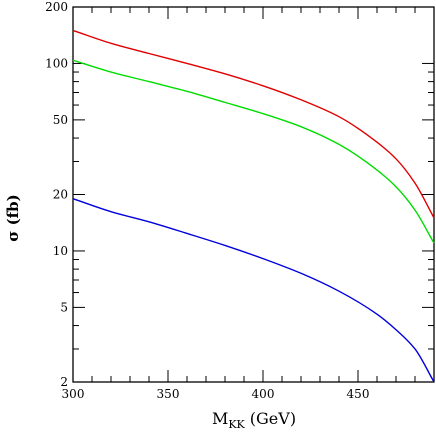 The width and height of the screenshot is (436, 436). Describe the element at coordinates (358, 394) in the screenshot. I see `x-tick-label: 450` at that location.